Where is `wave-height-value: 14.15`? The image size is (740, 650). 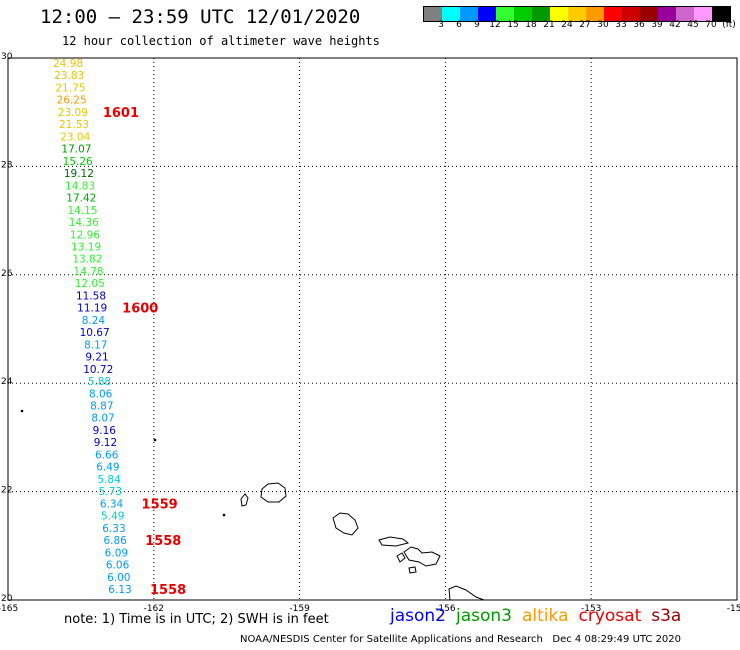
wave-height-value: 14.15 is located at coordinates (82, 211).